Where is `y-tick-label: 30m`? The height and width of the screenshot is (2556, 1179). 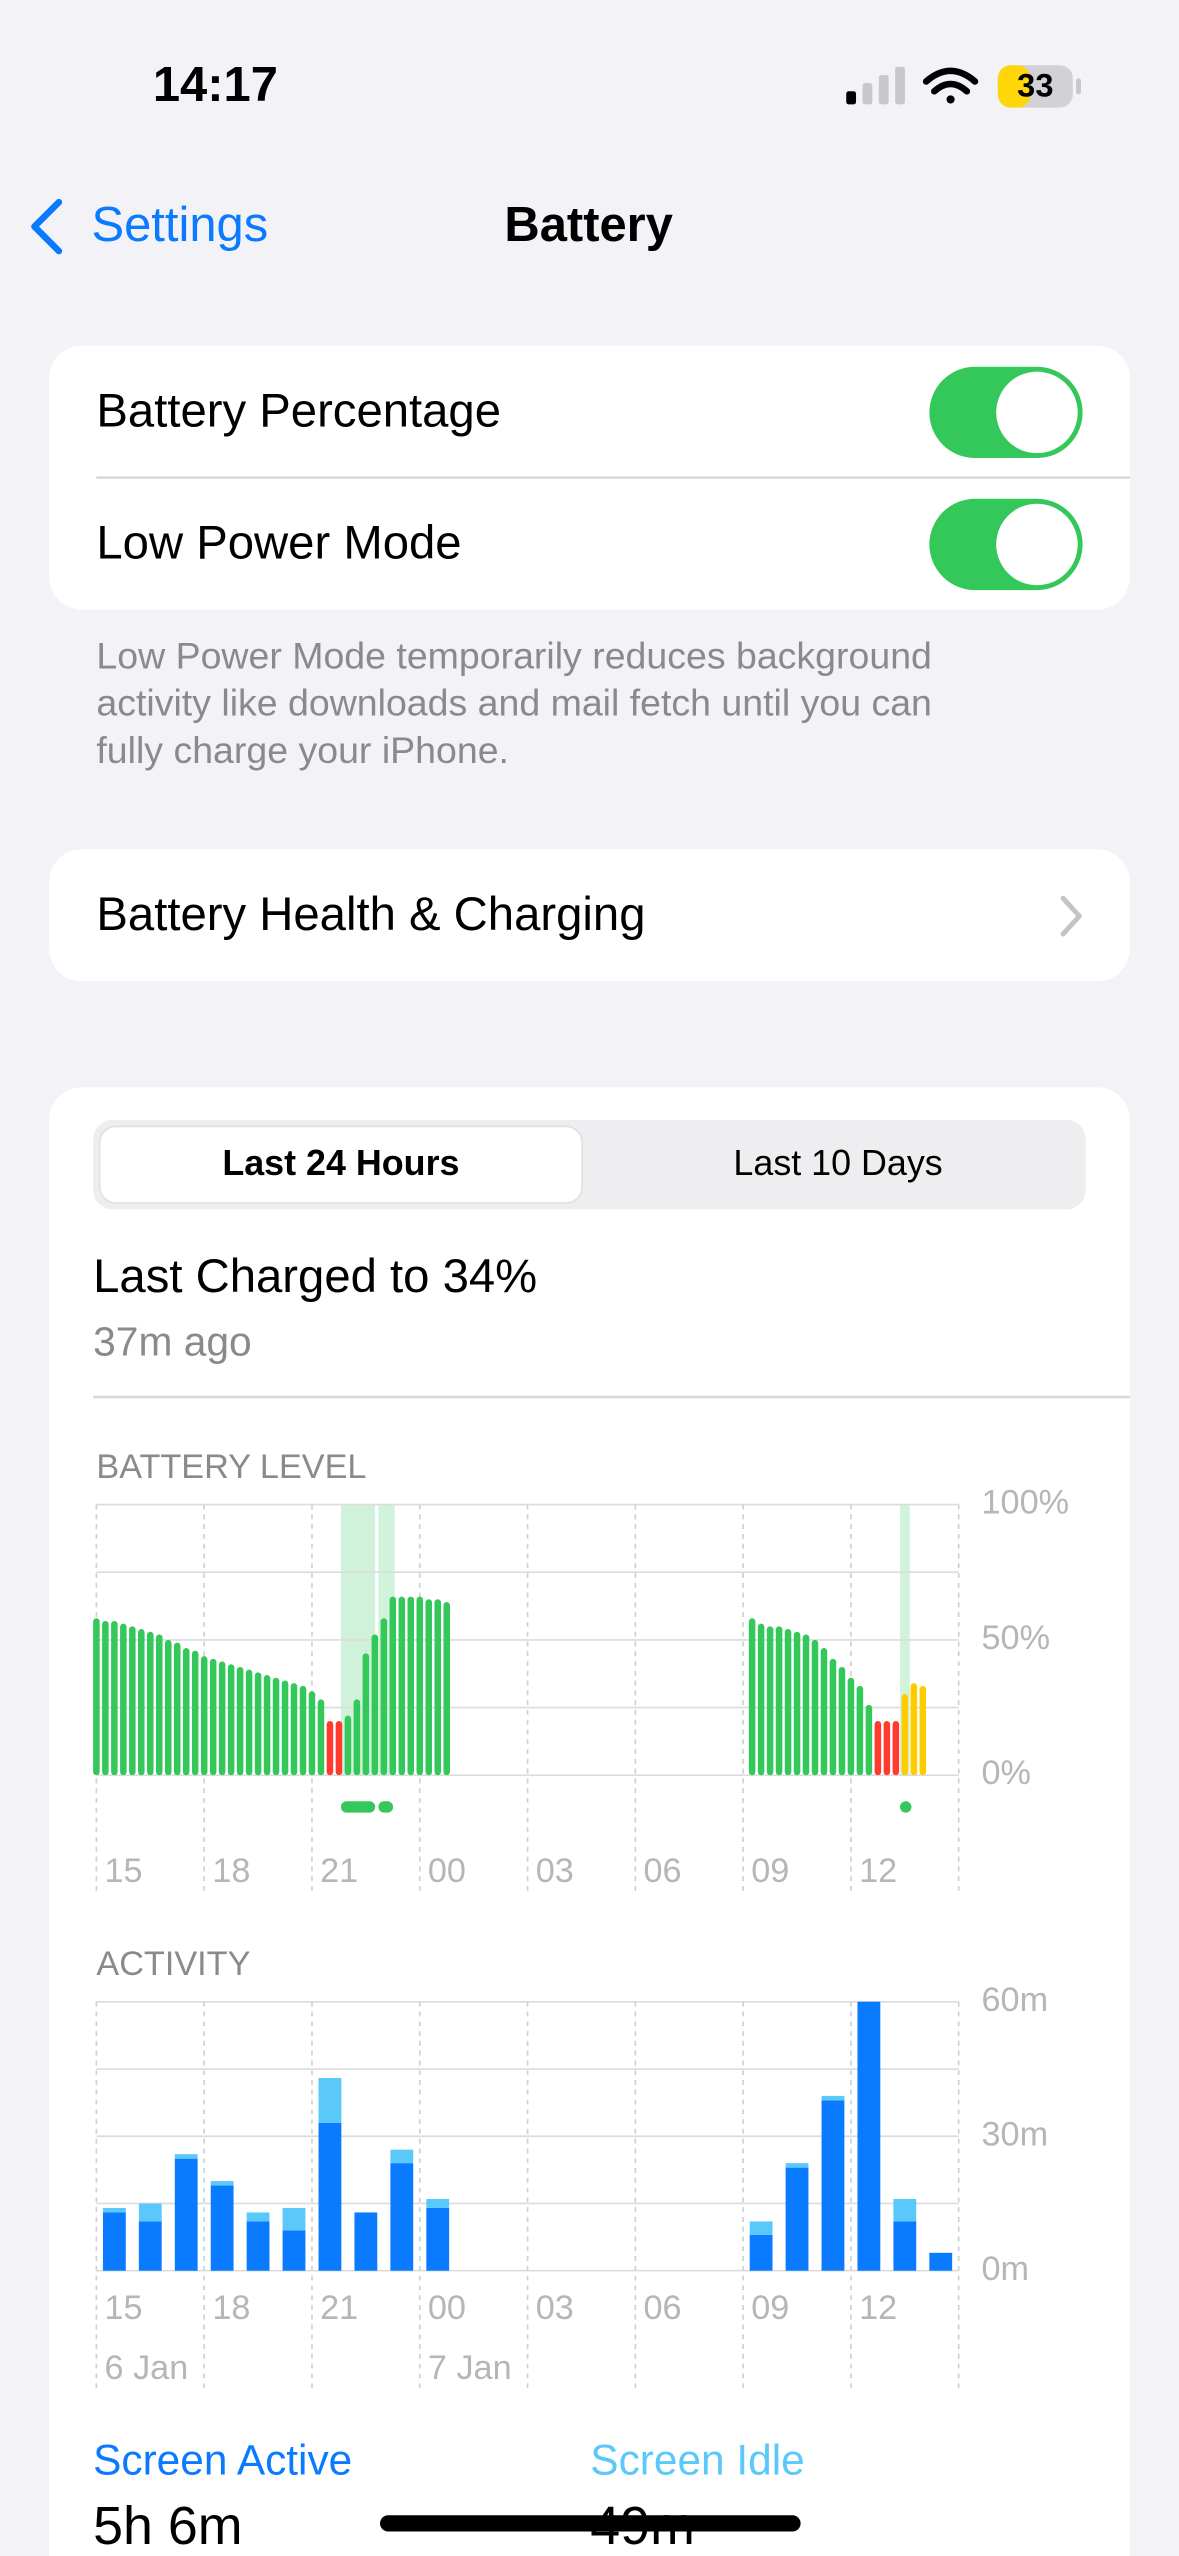
y-tick-label: 30m is located at coordinates (1015, 2134).